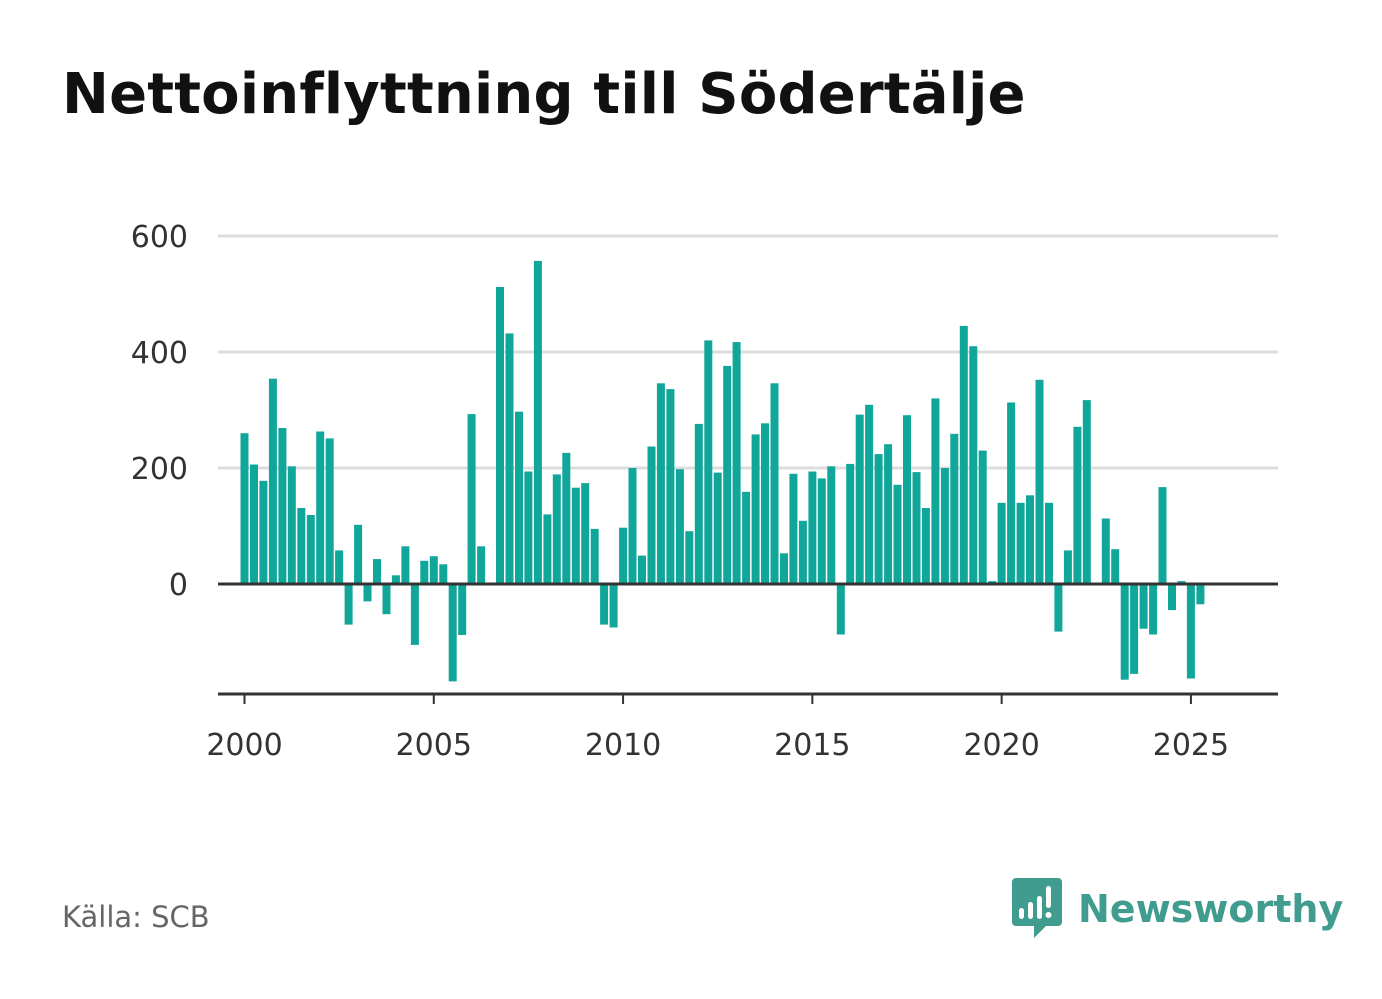 This screenshot has width=1382, height=999. What do you see at coordinates (717, 745) in the screenshot?
I see `x-tick-labels: 2000 2005 2010 2015 2020 2025` at bounding box center [717, 745].